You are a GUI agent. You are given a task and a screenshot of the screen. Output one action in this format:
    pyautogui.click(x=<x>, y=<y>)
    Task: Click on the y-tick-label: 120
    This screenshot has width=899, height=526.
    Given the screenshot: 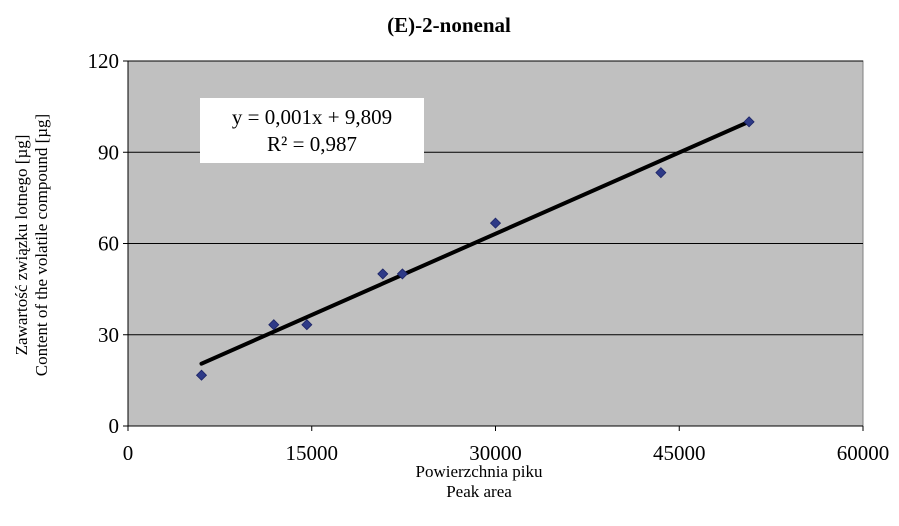 What is the action you would take?
    pyautogui.click(x=104, y=61)
    